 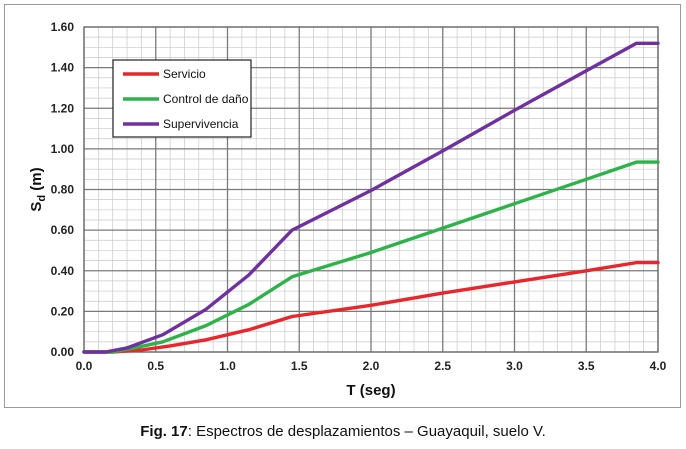 What do you see at coordinates (206, 99) in the screenshot?
I see `legend-label: Control de daño` at bounding box center [206, 99].